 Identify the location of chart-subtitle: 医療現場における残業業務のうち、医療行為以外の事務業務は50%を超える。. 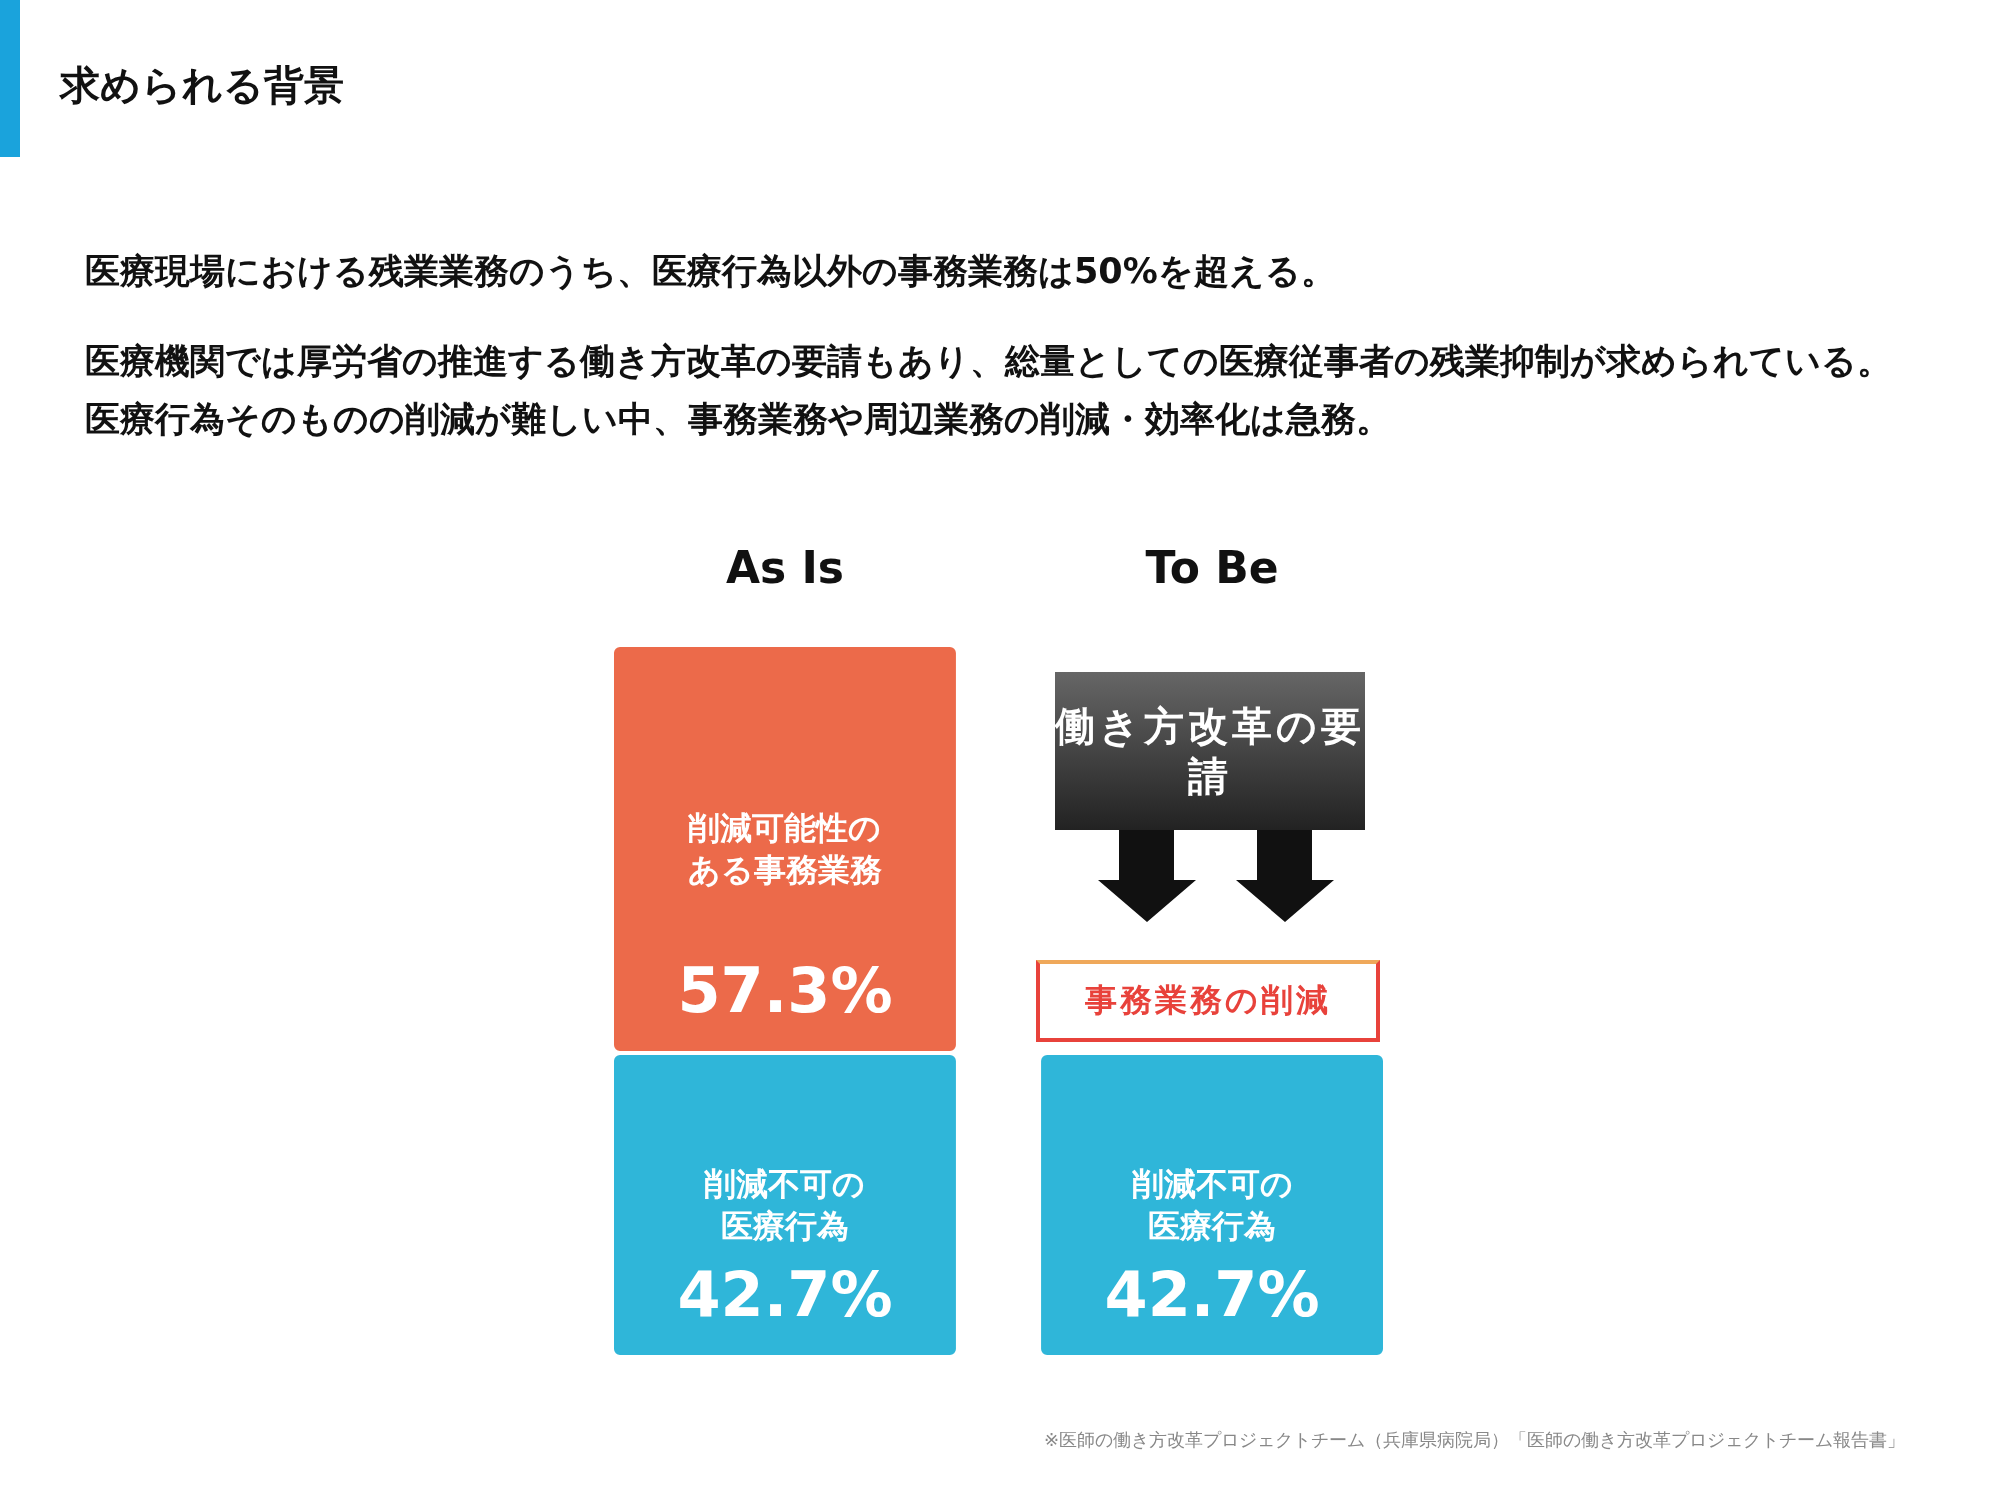
(710, 271).